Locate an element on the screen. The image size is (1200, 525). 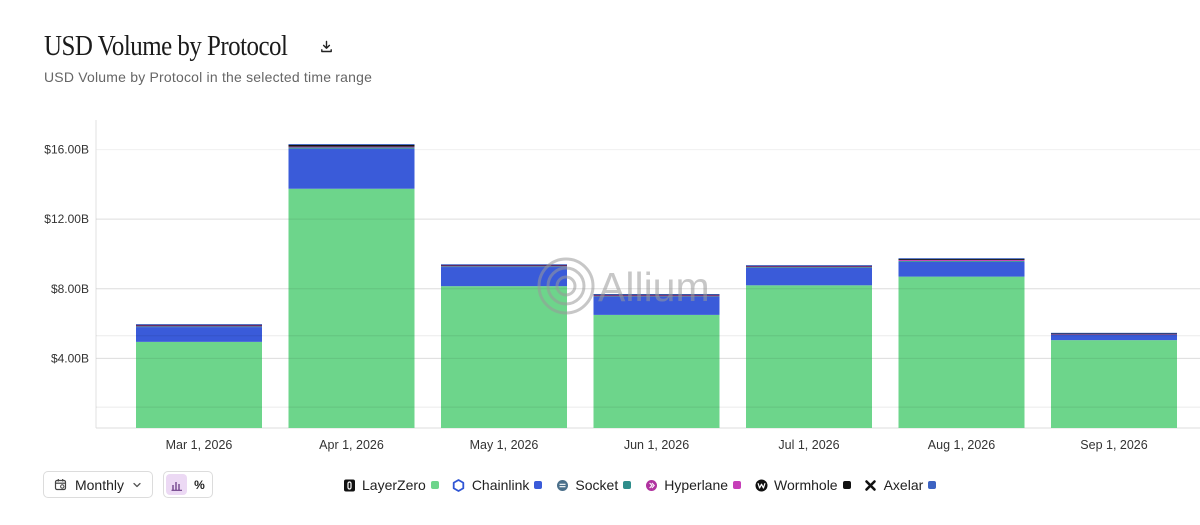
layerzero-icon is located at coordinates (349, 485).